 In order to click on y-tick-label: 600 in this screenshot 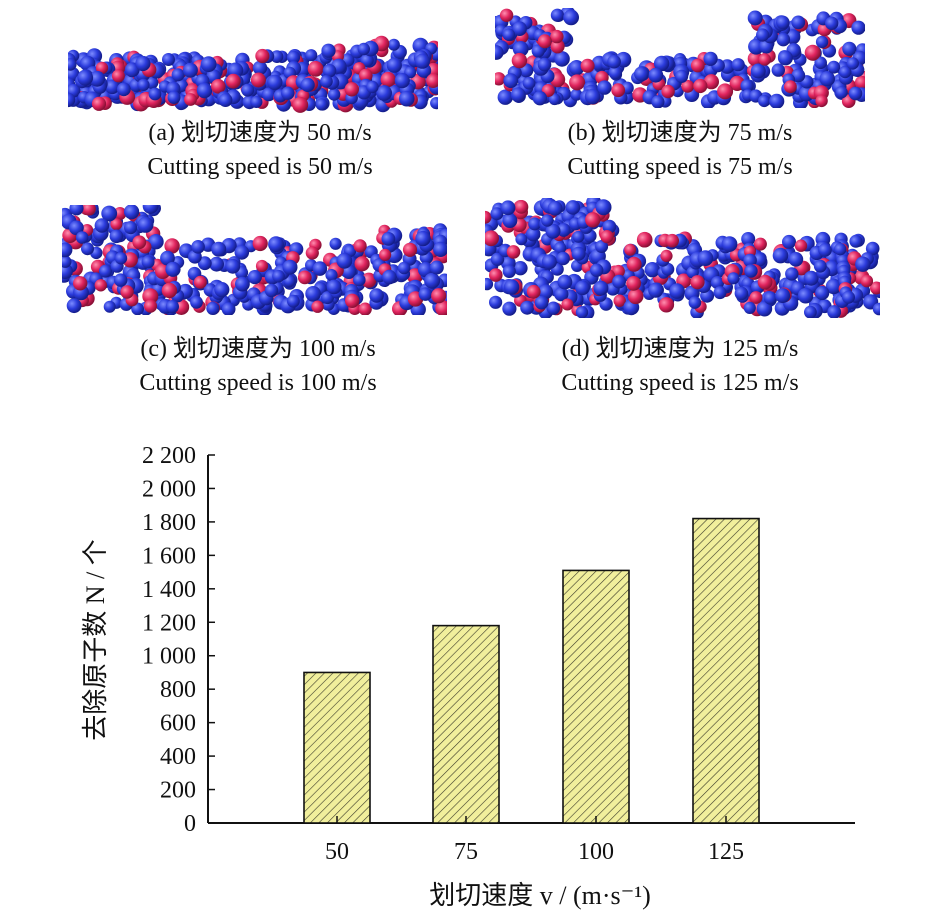, I will do `click(178, 724)`.